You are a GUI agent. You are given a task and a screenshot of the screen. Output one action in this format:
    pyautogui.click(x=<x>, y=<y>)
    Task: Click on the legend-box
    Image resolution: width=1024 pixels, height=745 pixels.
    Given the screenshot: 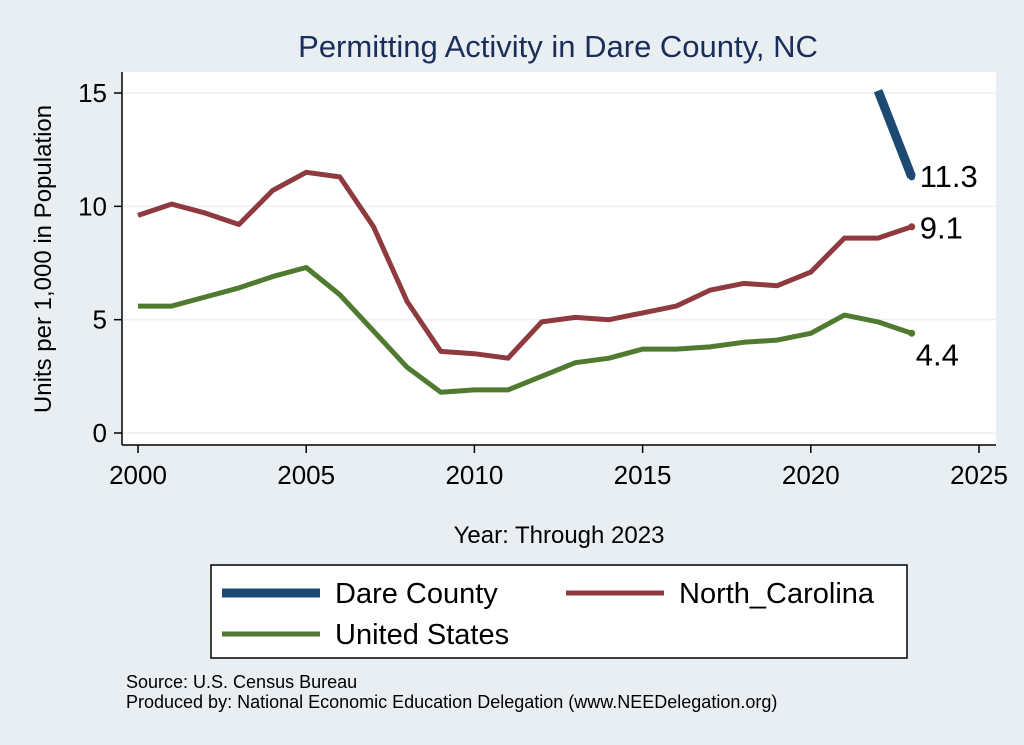 What is the action you would take?
    pyautogui.click(x=559, y=611)
    